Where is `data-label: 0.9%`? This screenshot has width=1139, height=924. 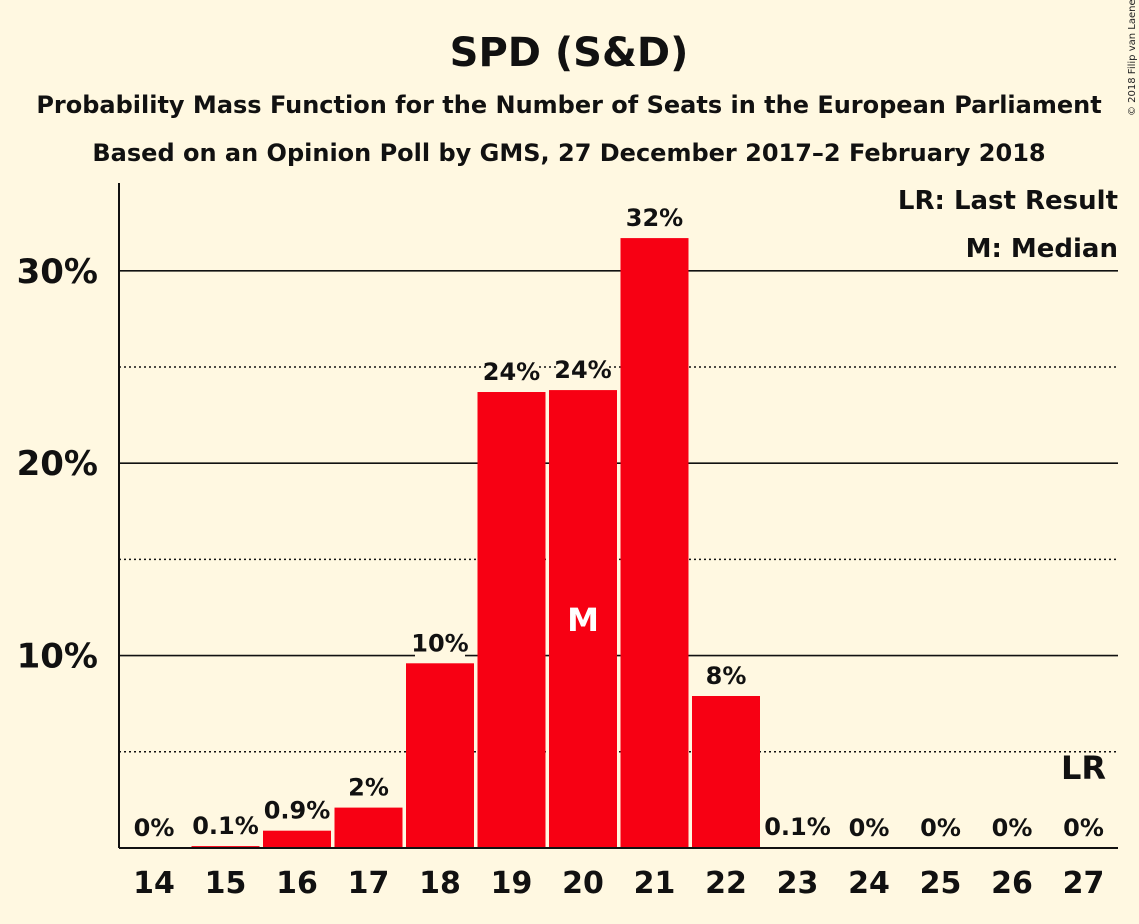 data-label: 0.9% is located at coordinates (297, 811).